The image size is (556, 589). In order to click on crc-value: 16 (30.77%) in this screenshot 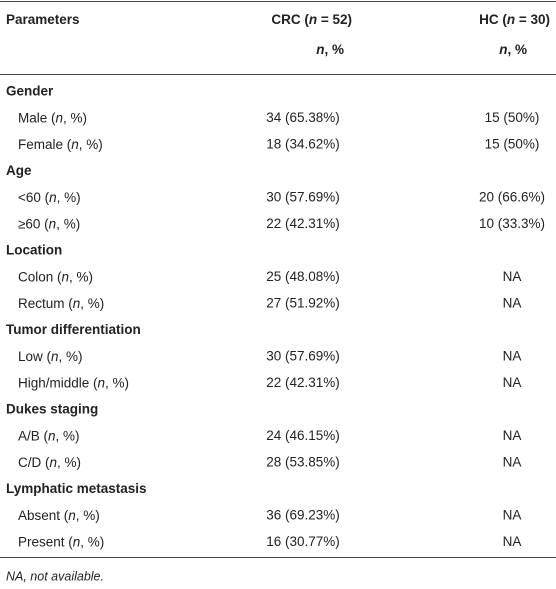, I will do `click(303, 541)`.